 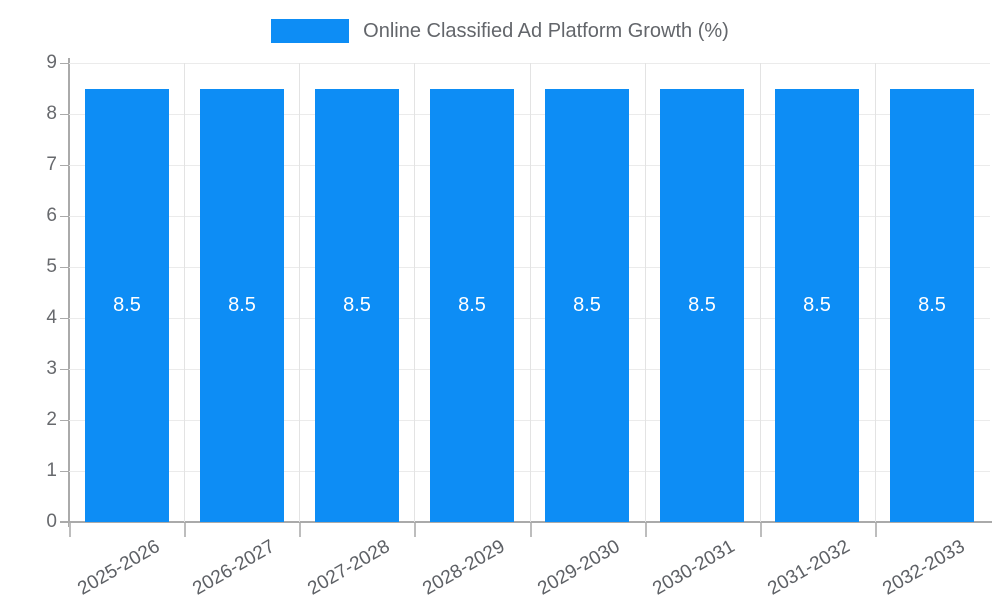 What do you see at coordinates (51, 368) in the screenshot?
I see `y-axis-tick-label: 3` at bounding box center [51, 368].